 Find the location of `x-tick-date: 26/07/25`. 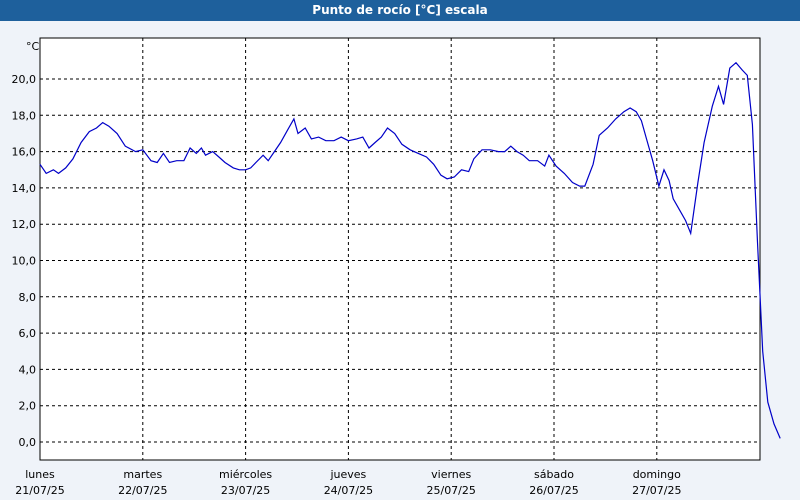

x-tick-date: 26/07/25 is located at coordinates (553, 490).